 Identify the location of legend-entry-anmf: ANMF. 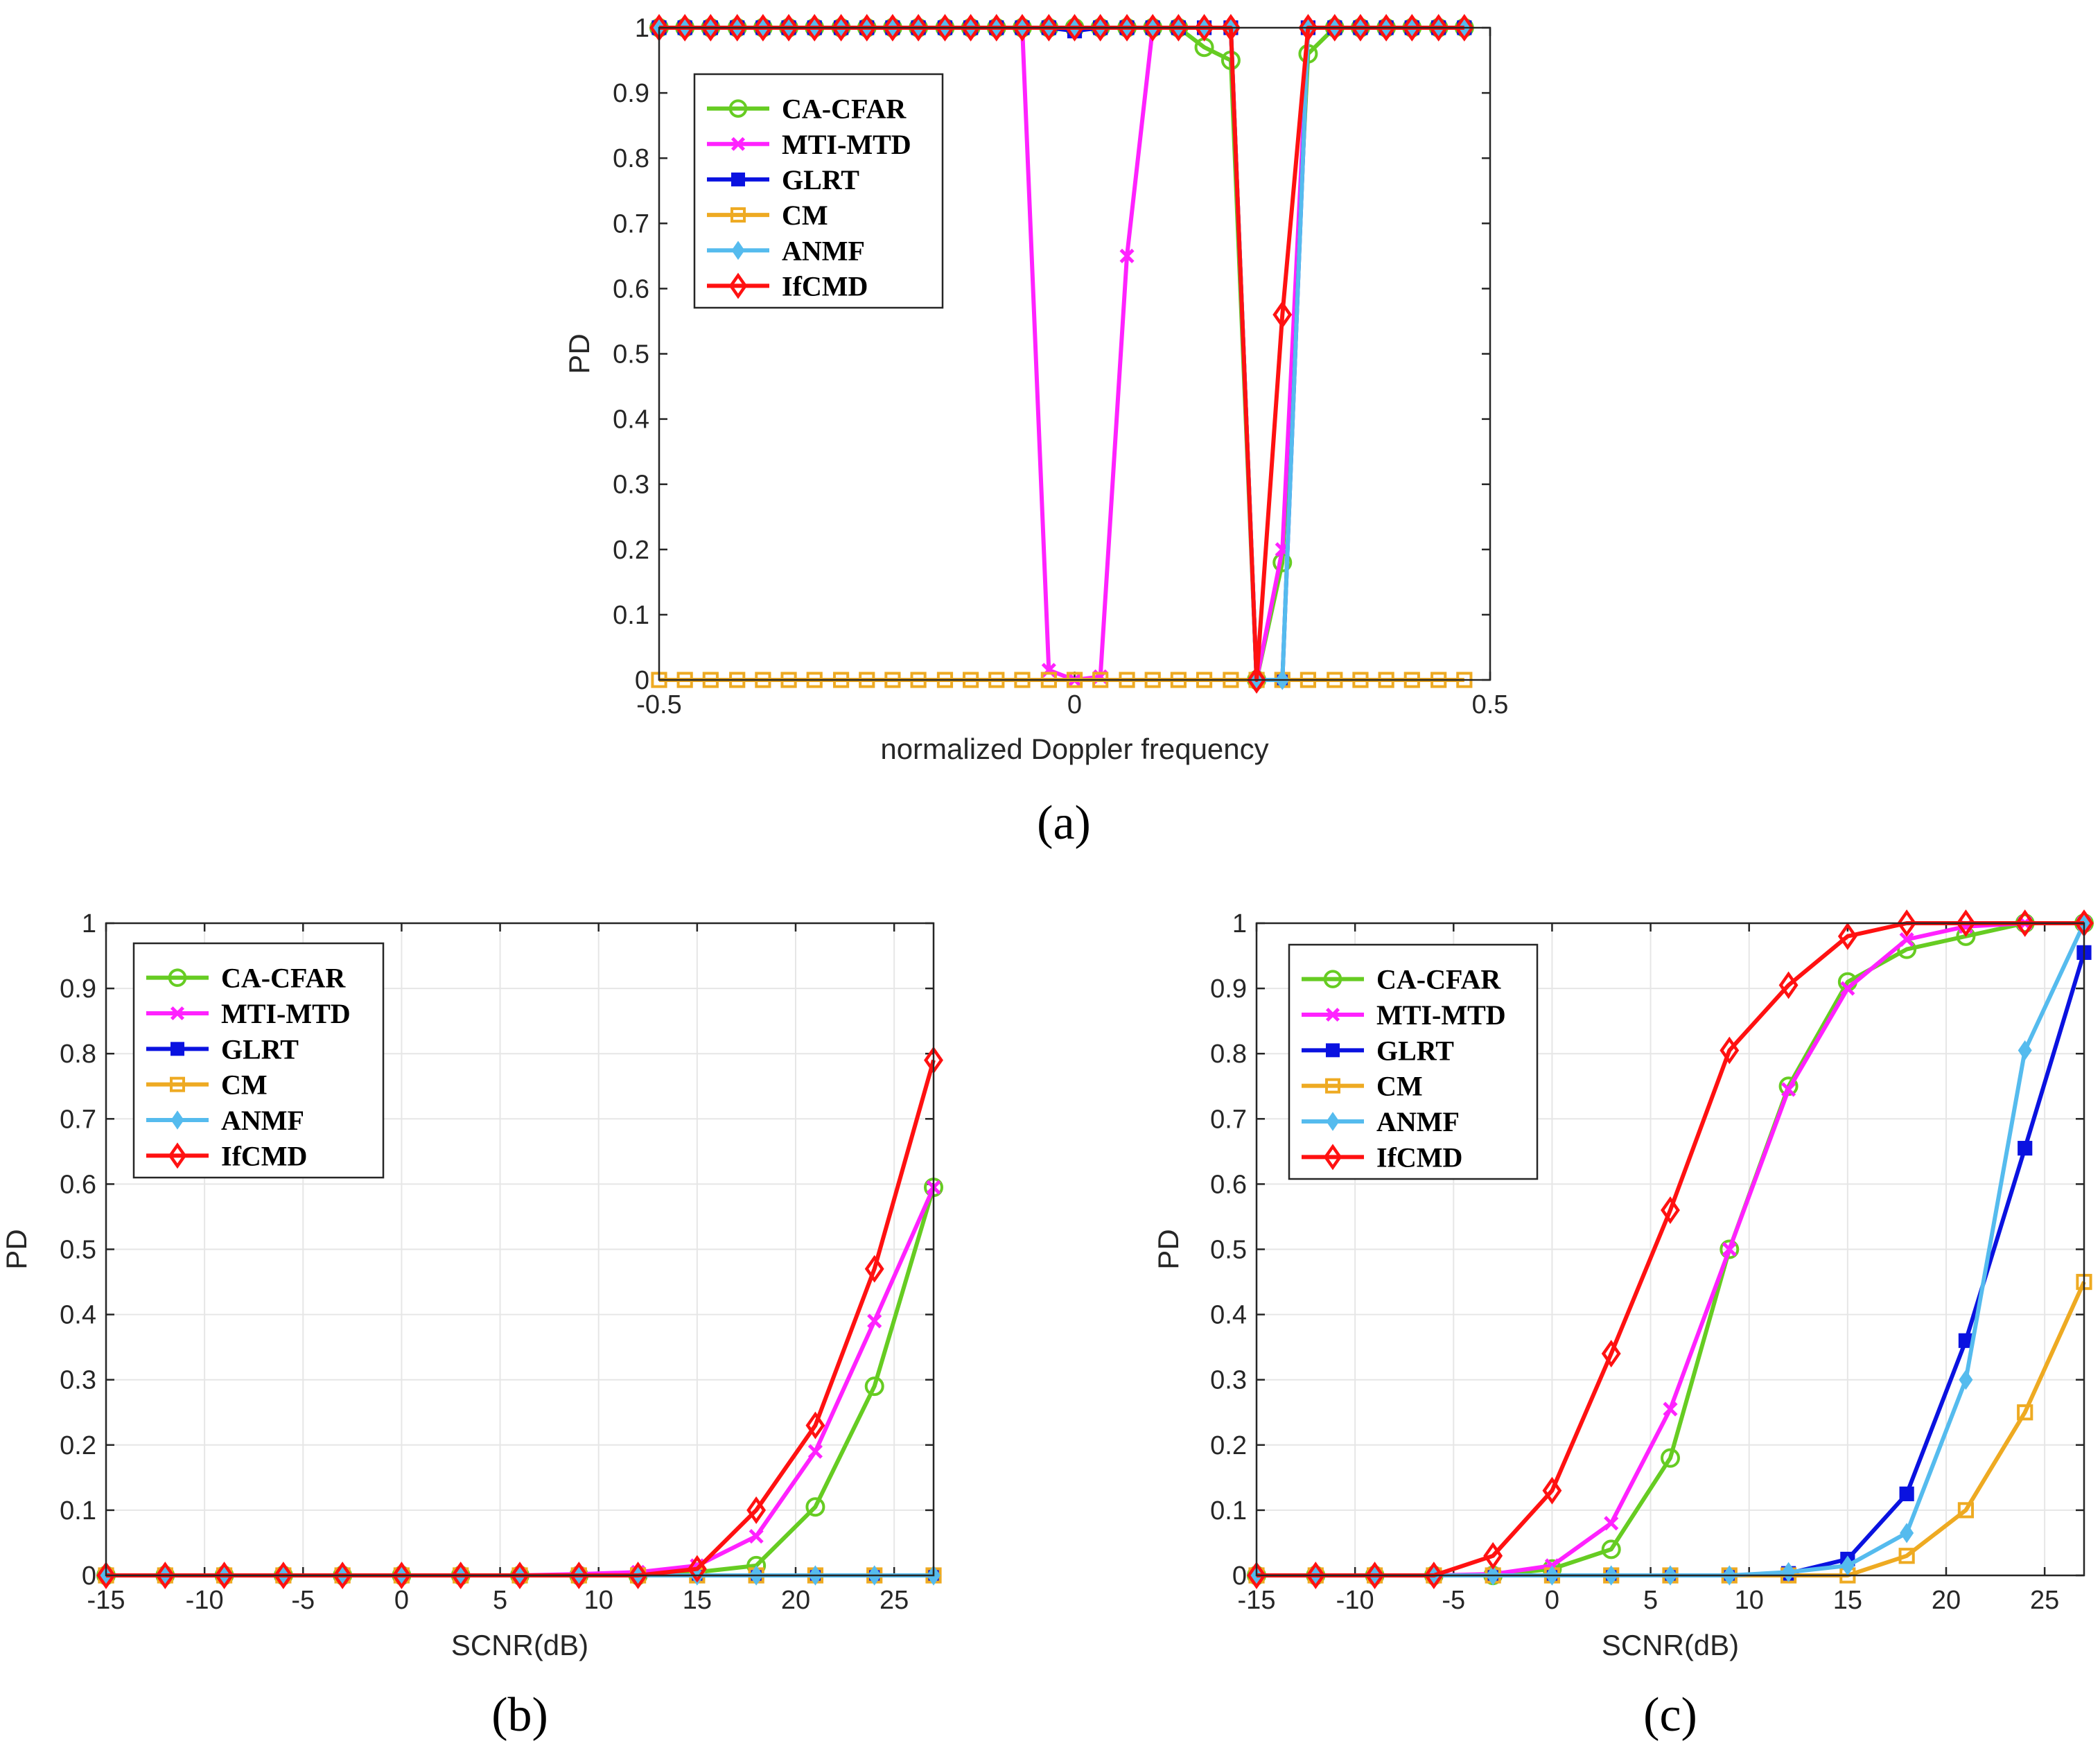
(225, 1120).